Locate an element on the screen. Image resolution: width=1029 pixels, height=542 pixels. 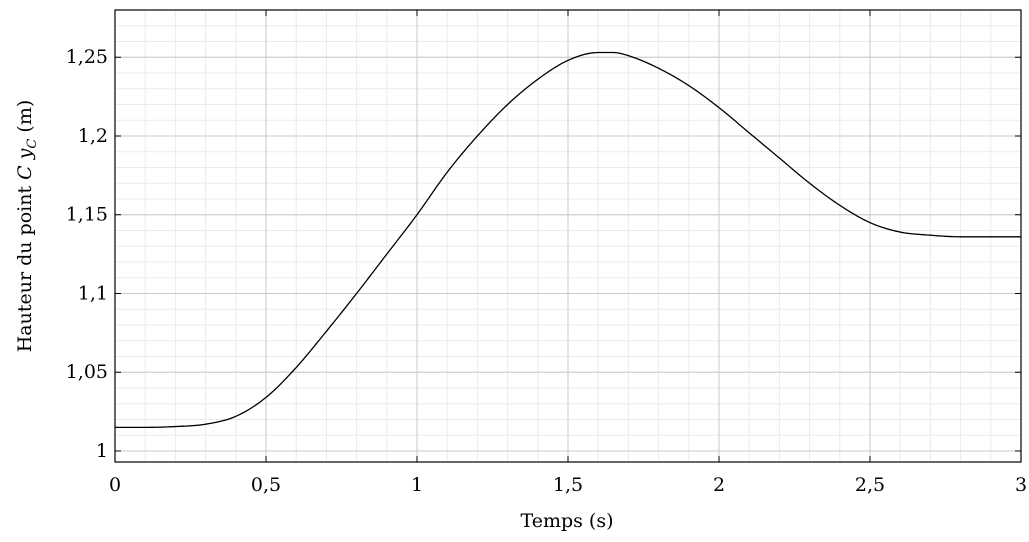
x-tick-label: 1 is located at coordinates (417, 485).